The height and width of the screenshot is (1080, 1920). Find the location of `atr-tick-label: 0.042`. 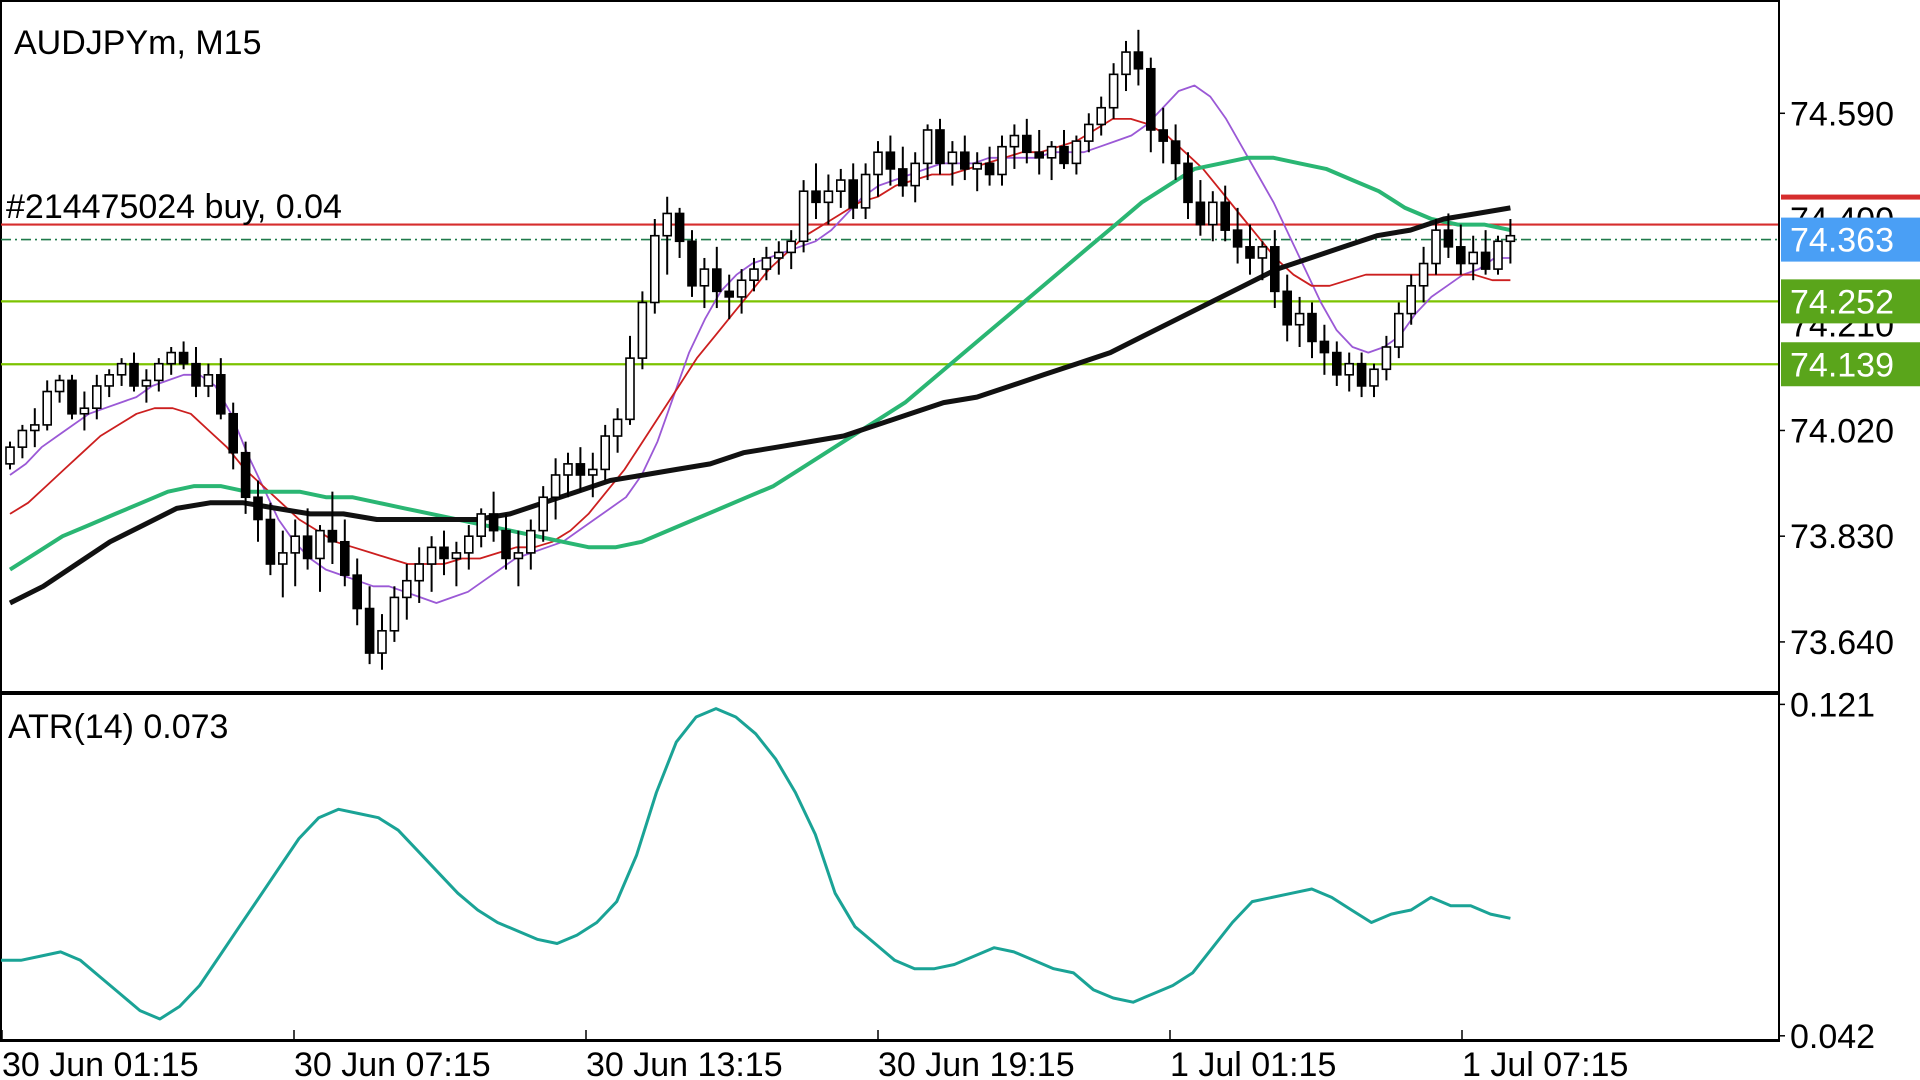

atr-tick-label: 0.042 is located at coordinates (1832, 1037).